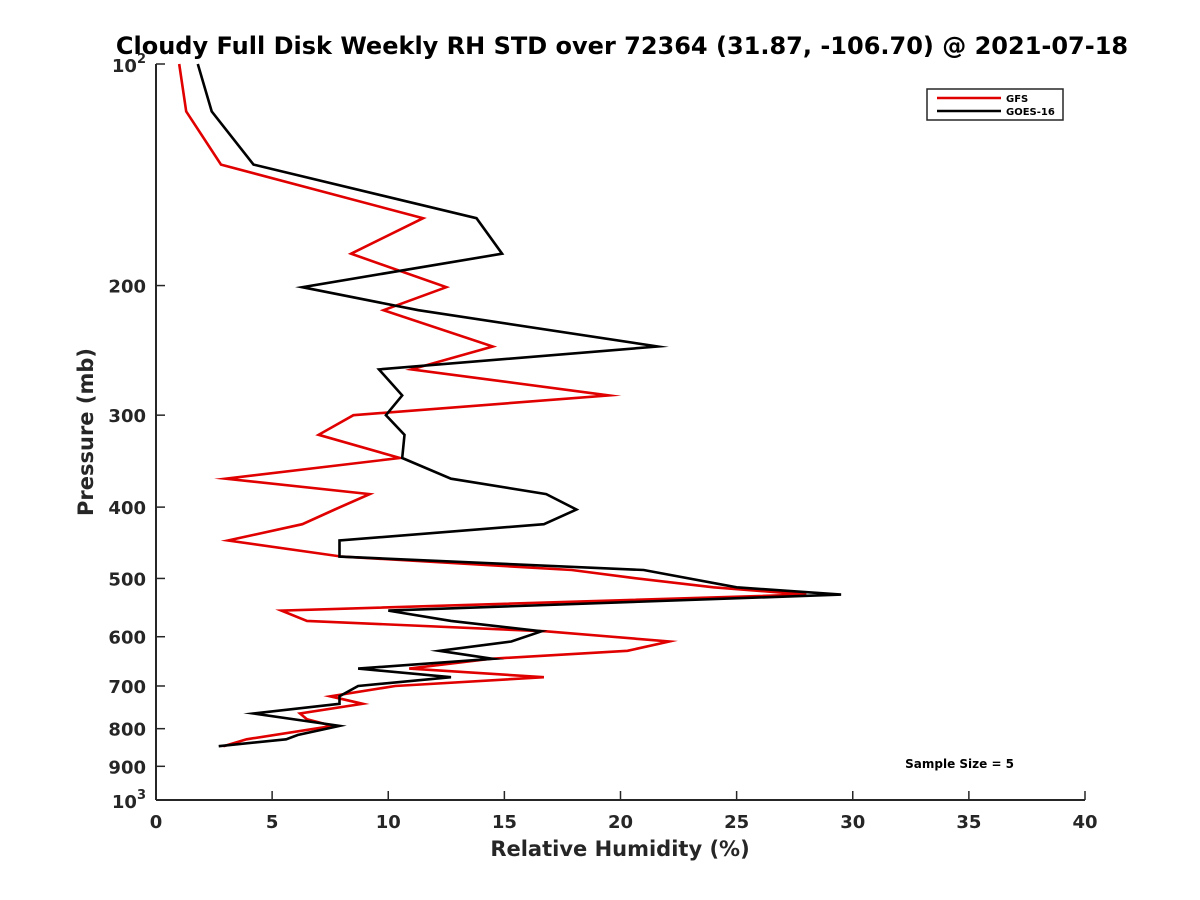 This screenshot has height=900, width=1200. Describe the element at coordinates (127, 687) in the screenshot. I see `y-tick-label: 700` at that location.